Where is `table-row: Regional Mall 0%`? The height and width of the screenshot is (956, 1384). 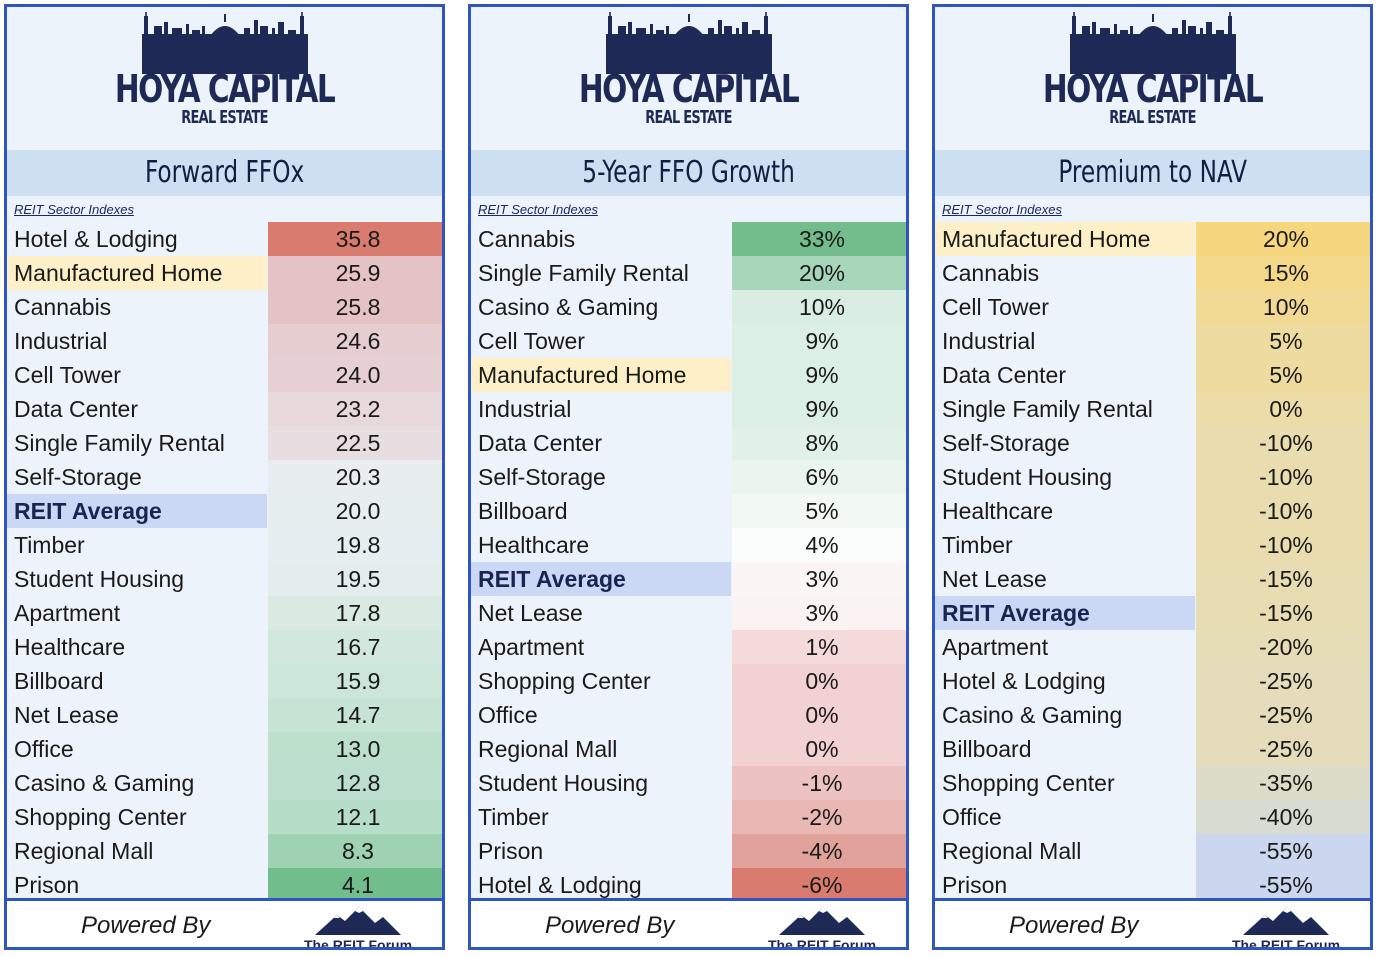
table-row: Regional Mall 0% is located at coordinates (688, 749).